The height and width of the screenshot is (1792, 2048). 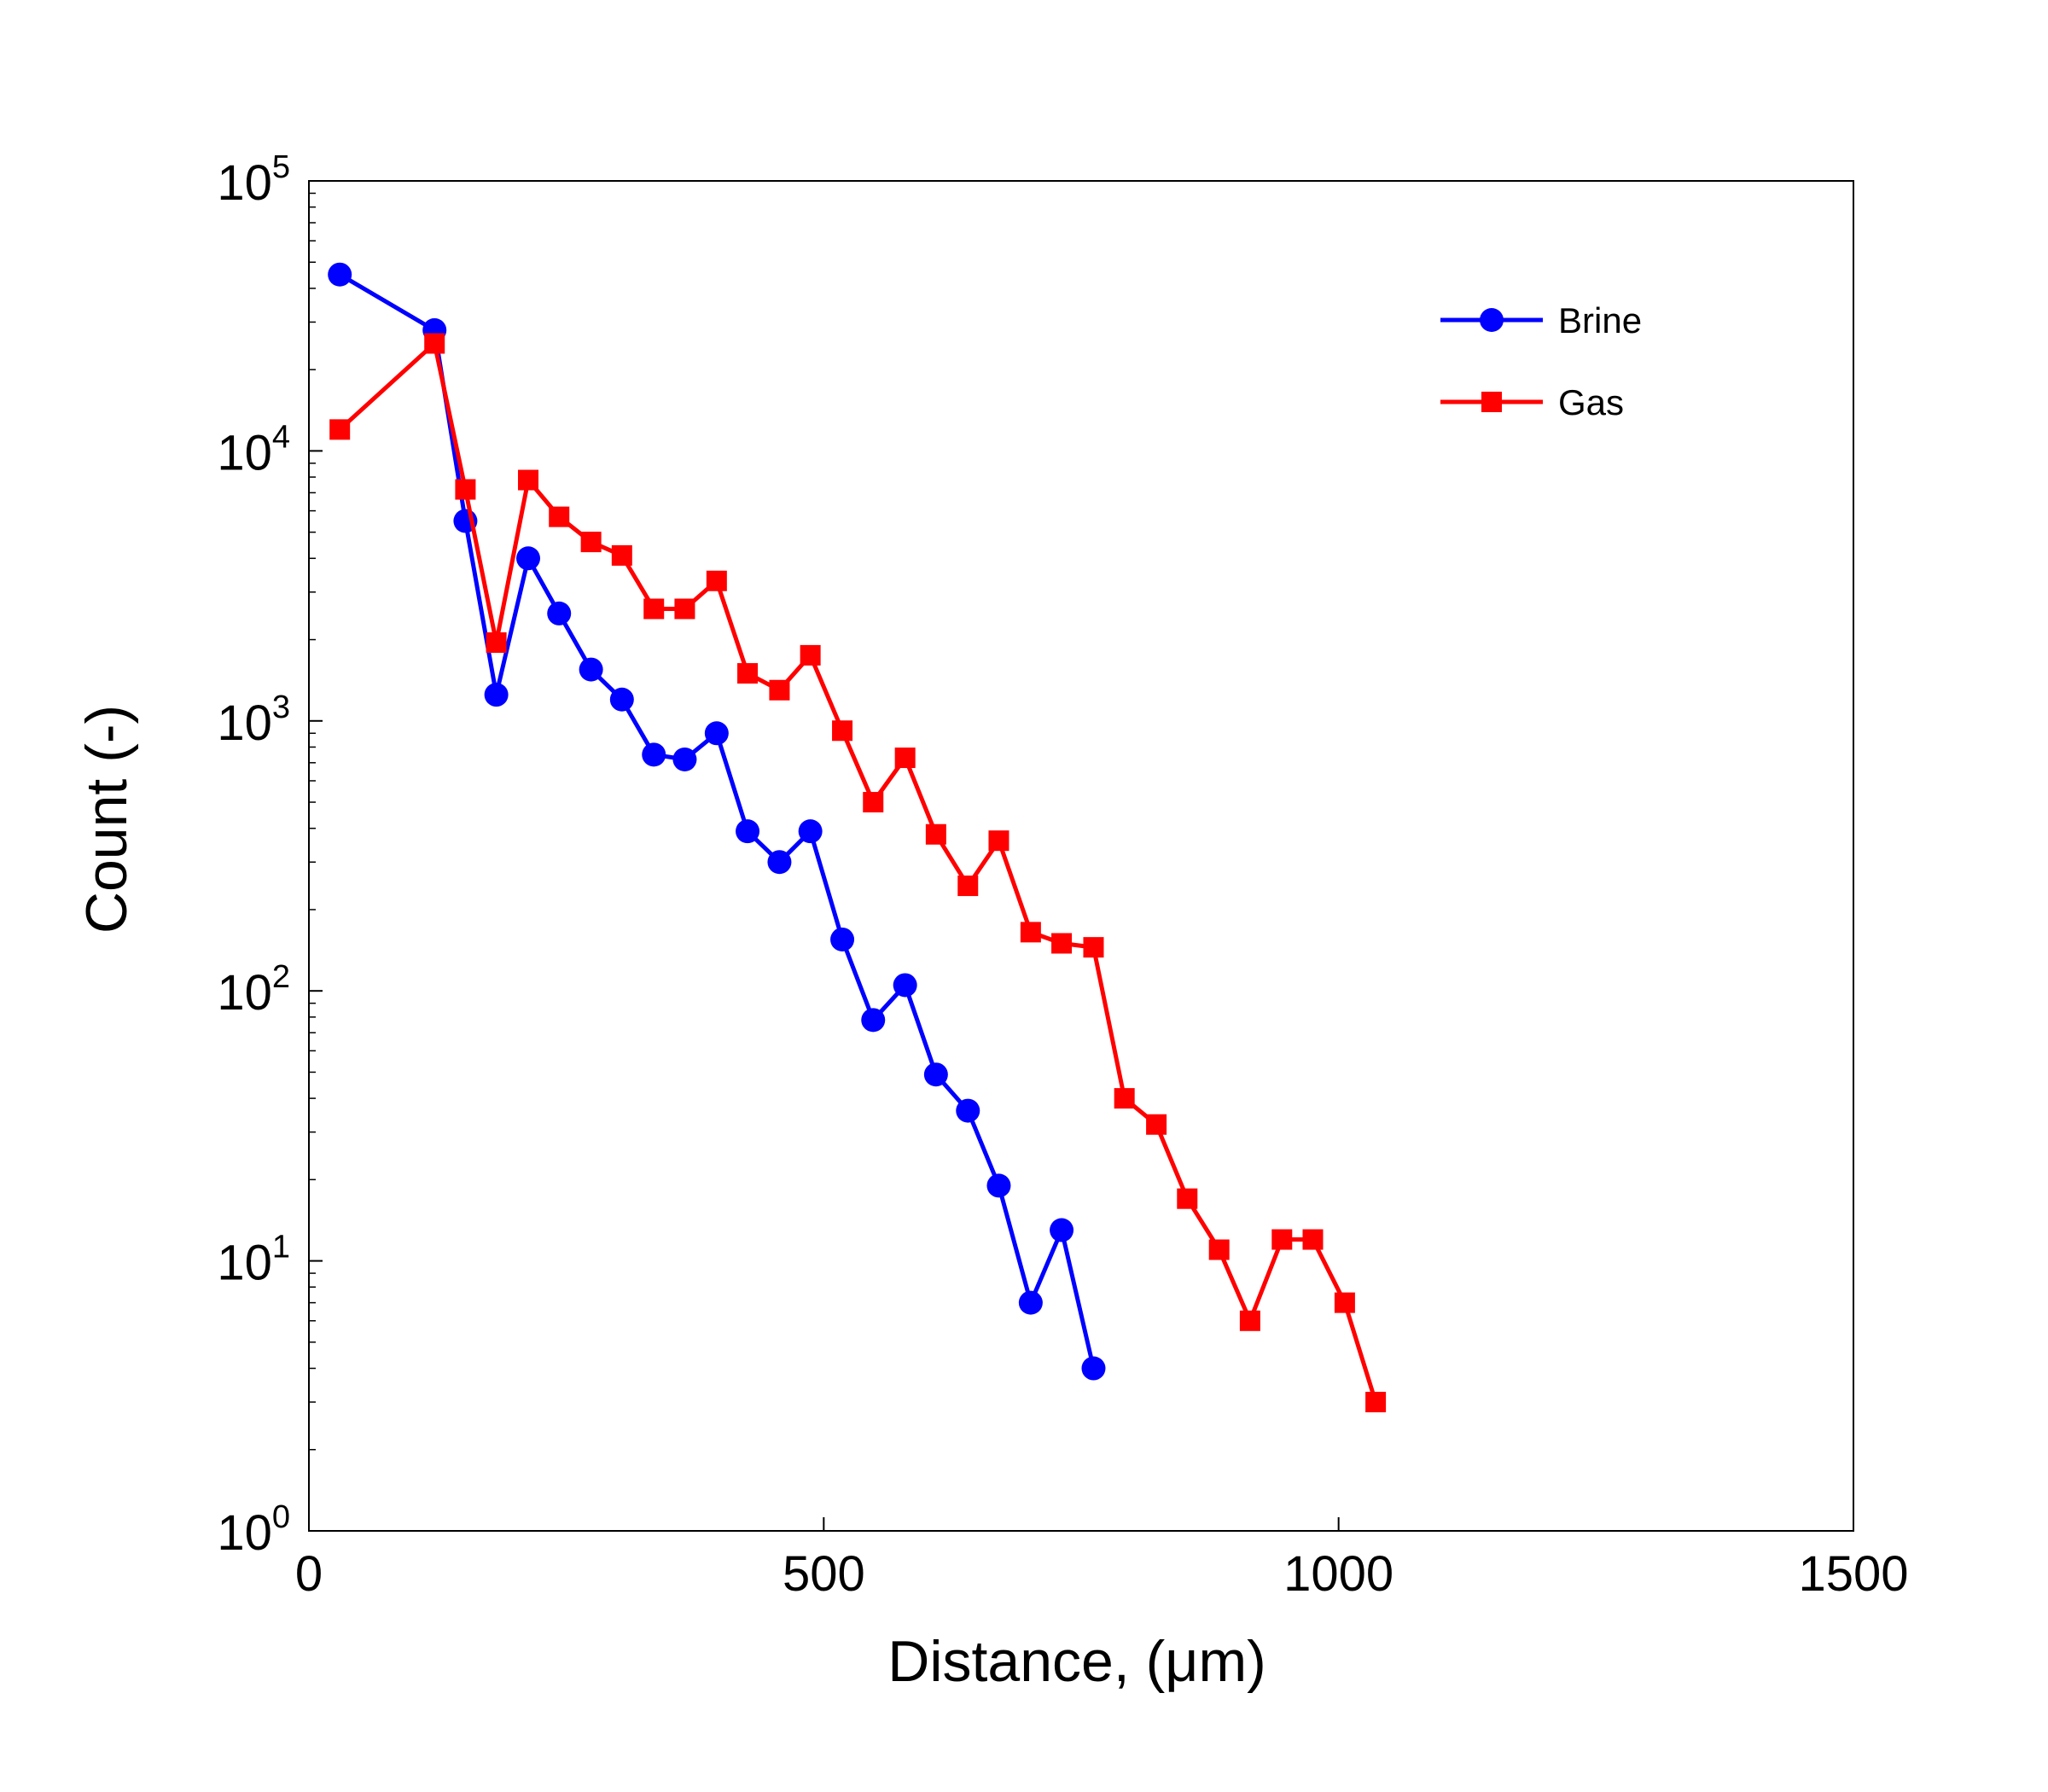 I want to click on x-tick-label: 1000, so click(x=1338, y=1574).